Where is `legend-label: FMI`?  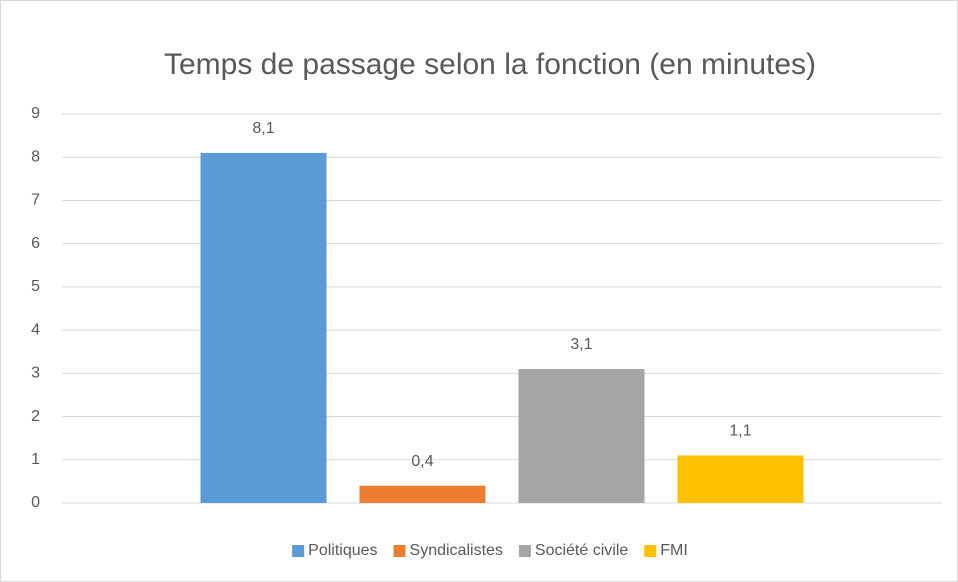
legend-label: FMI is located at coordinates (674, 550).